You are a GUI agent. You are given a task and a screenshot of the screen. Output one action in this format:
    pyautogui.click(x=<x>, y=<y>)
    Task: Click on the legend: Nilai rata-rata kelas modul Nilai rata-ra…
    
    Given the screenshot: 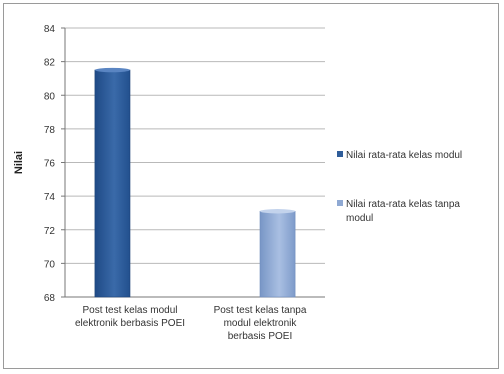 What is the action you would take?
    pyautogui.click(x=399, y=187)
    